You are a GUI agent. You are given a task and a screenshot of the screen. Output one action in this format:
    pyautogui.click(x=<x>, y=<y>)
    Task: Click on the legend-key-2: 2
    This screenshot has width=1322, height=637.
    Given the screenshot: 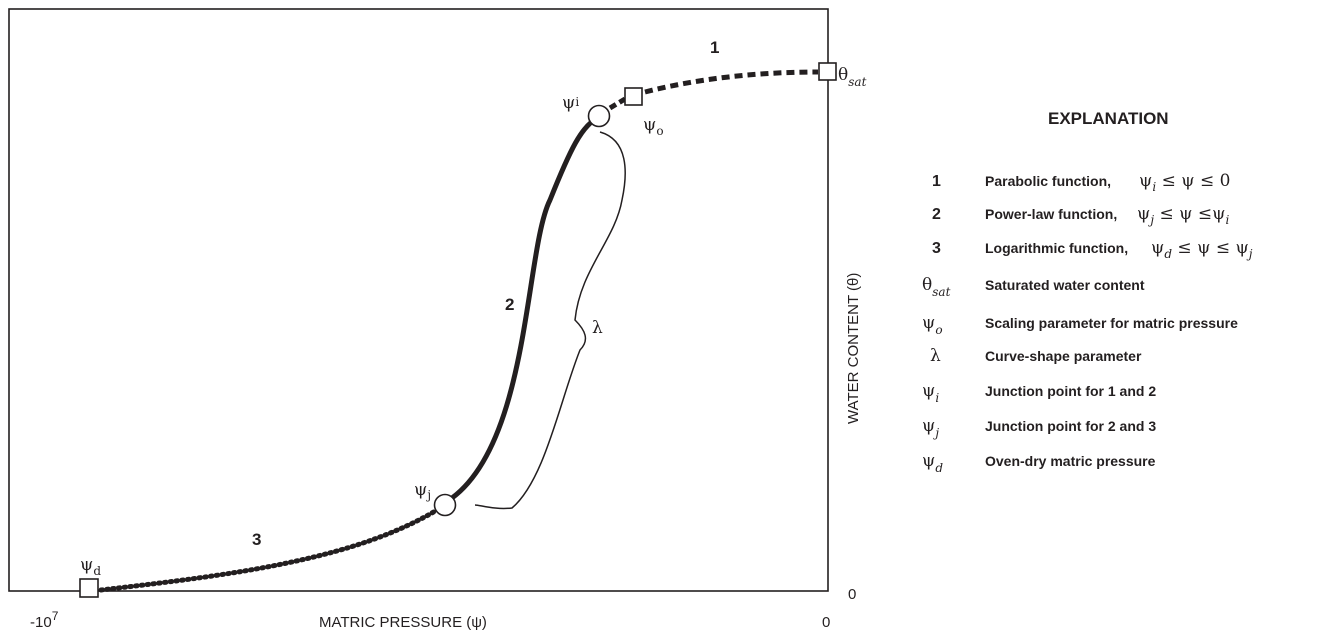 What is the action you would take?
    pyautogui.click(x=936, y=214)
    